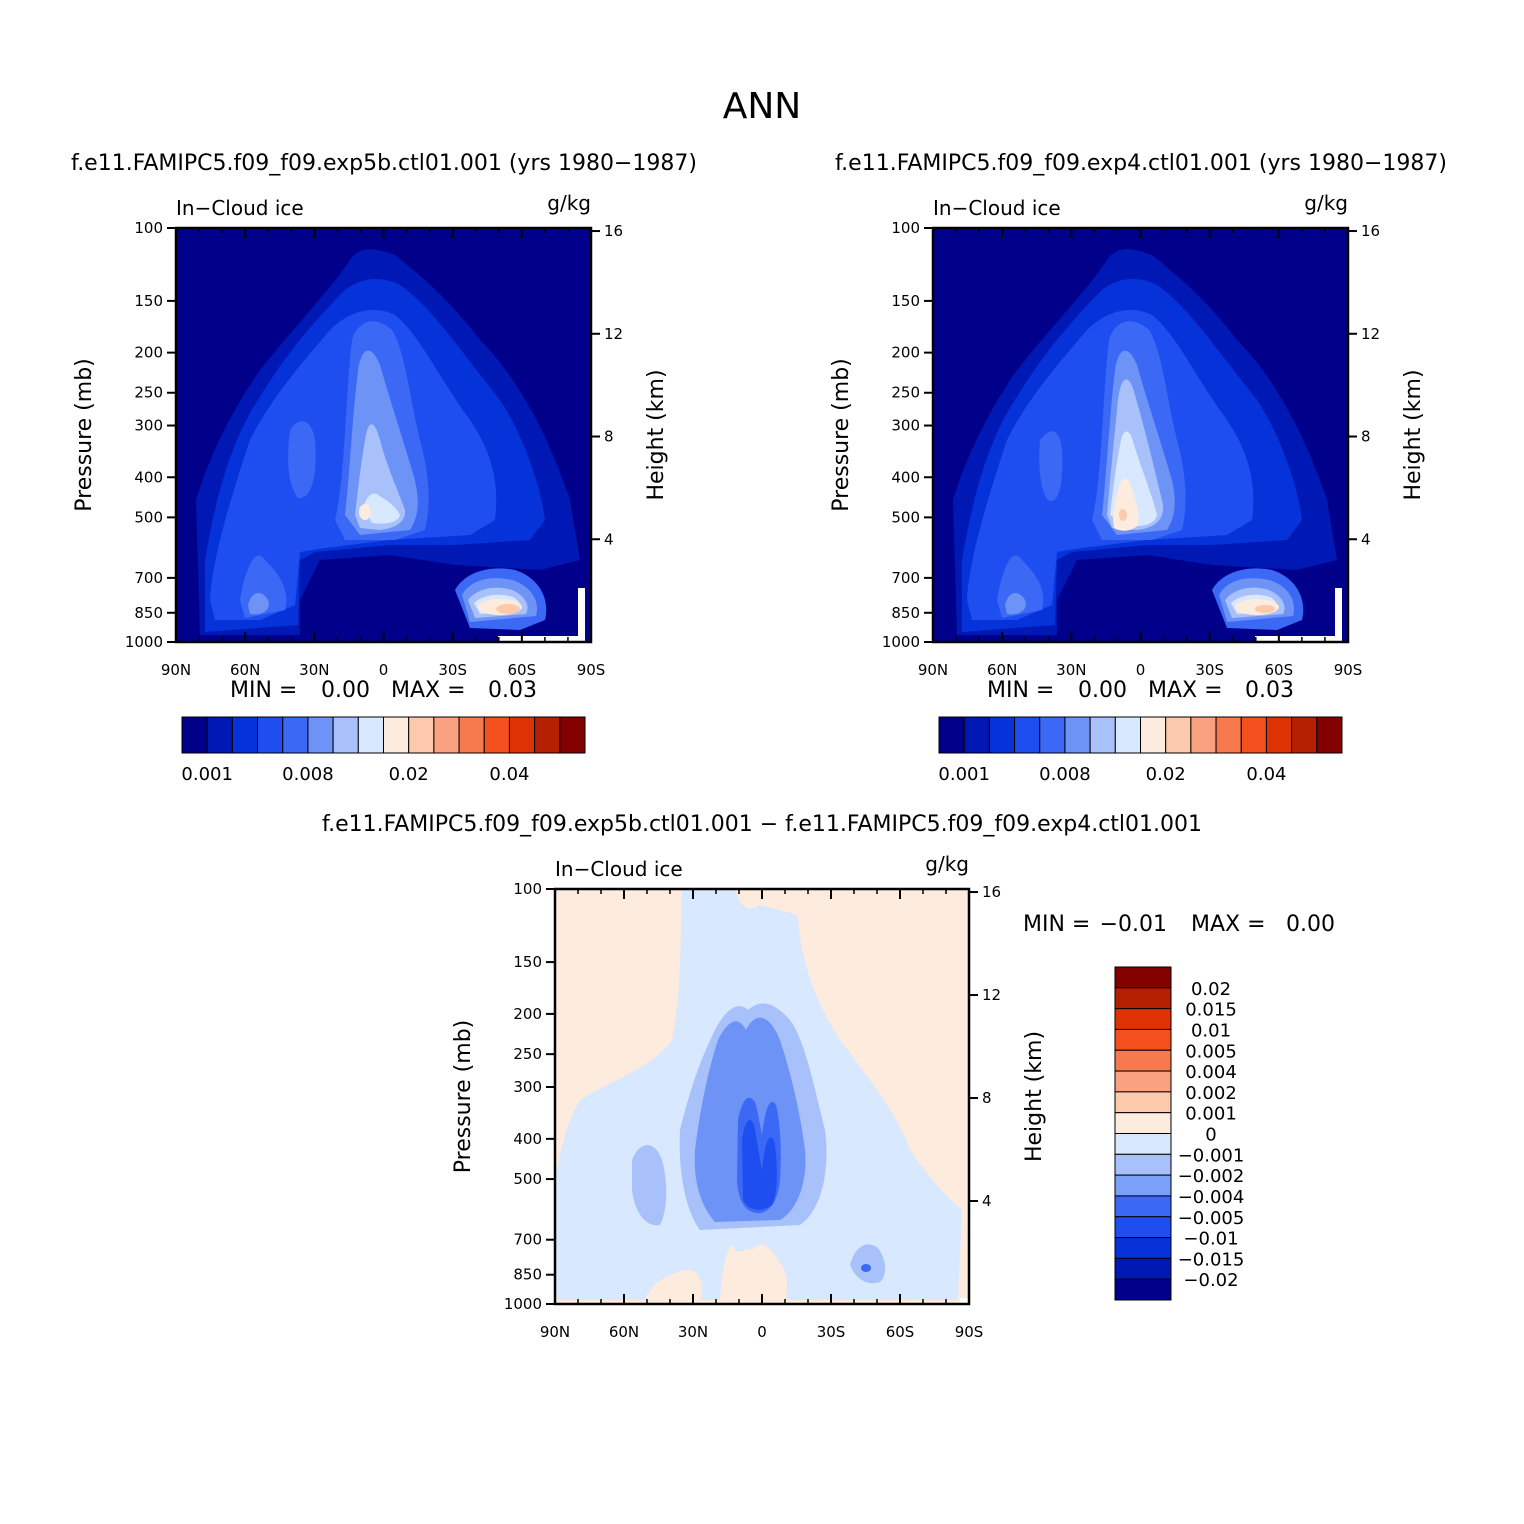 This screenshot has width=1524, height=1524. What do you see at coordinates (409, 774) in the screenshot?
I see `panel-1-colorbar-label: 0.02` at bounding box center [409, 774].